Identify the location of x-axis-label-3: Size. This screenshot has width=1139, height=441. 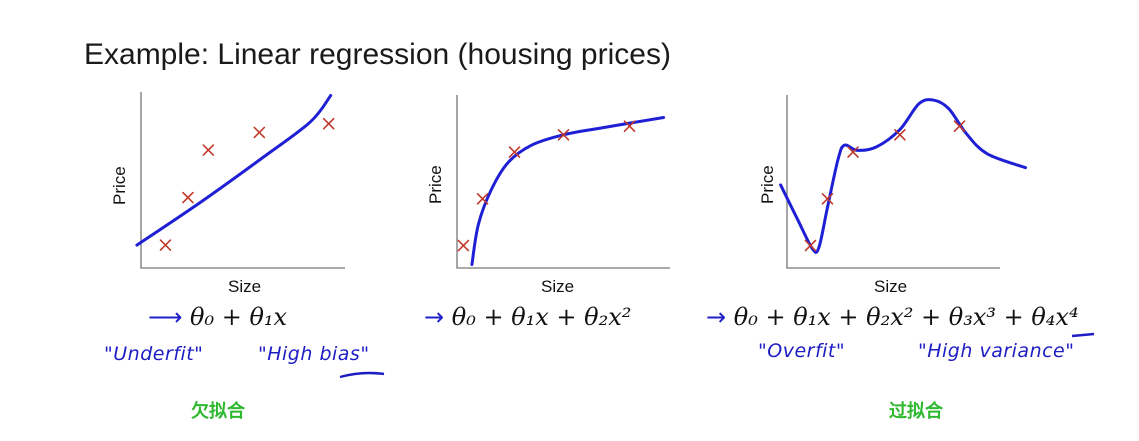
(890, 286).